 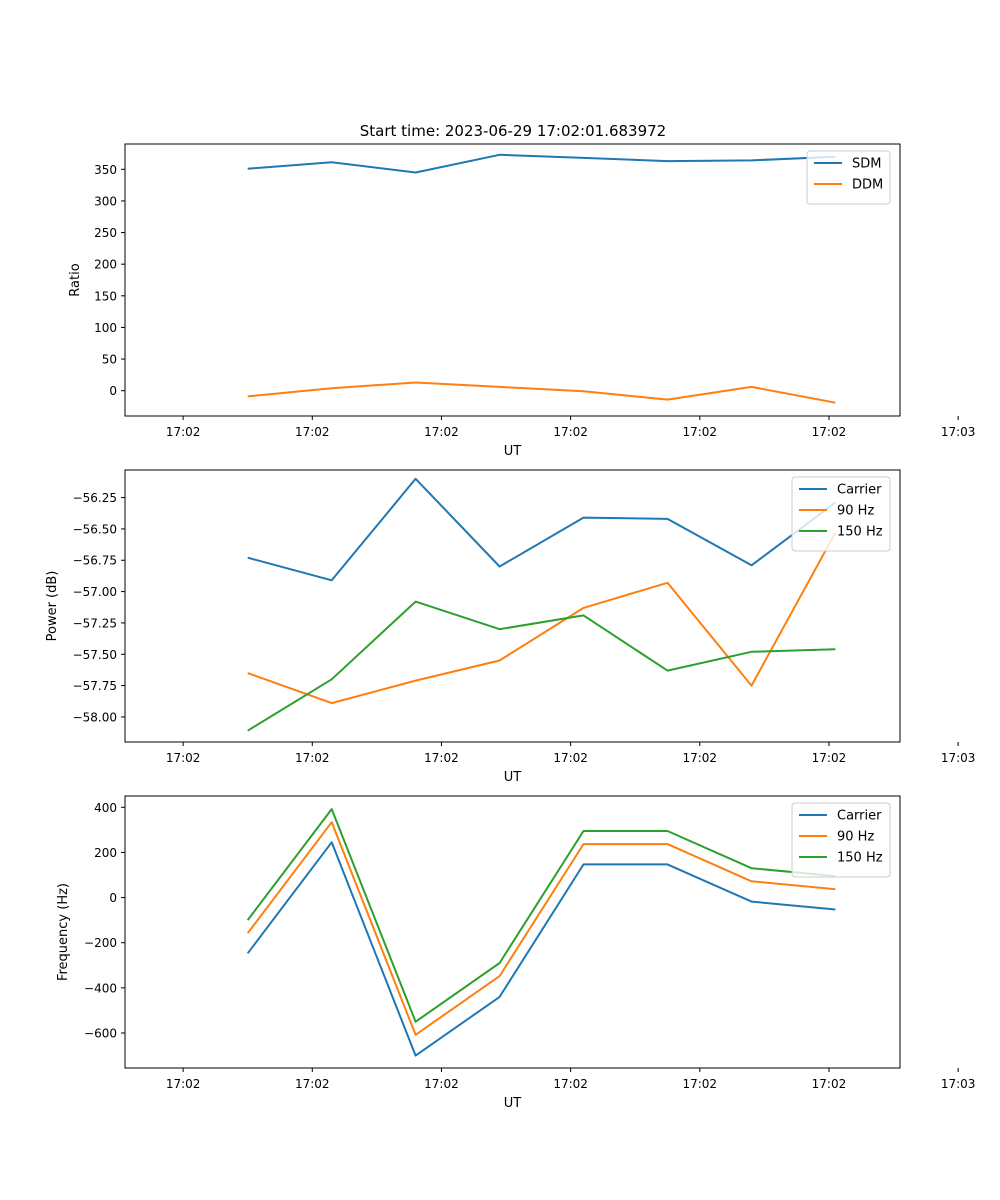 What do you see at coordinates (75, 279) in the screenshot?
I see `y-axis-label: Ratio` at bounding box center [75, 279].